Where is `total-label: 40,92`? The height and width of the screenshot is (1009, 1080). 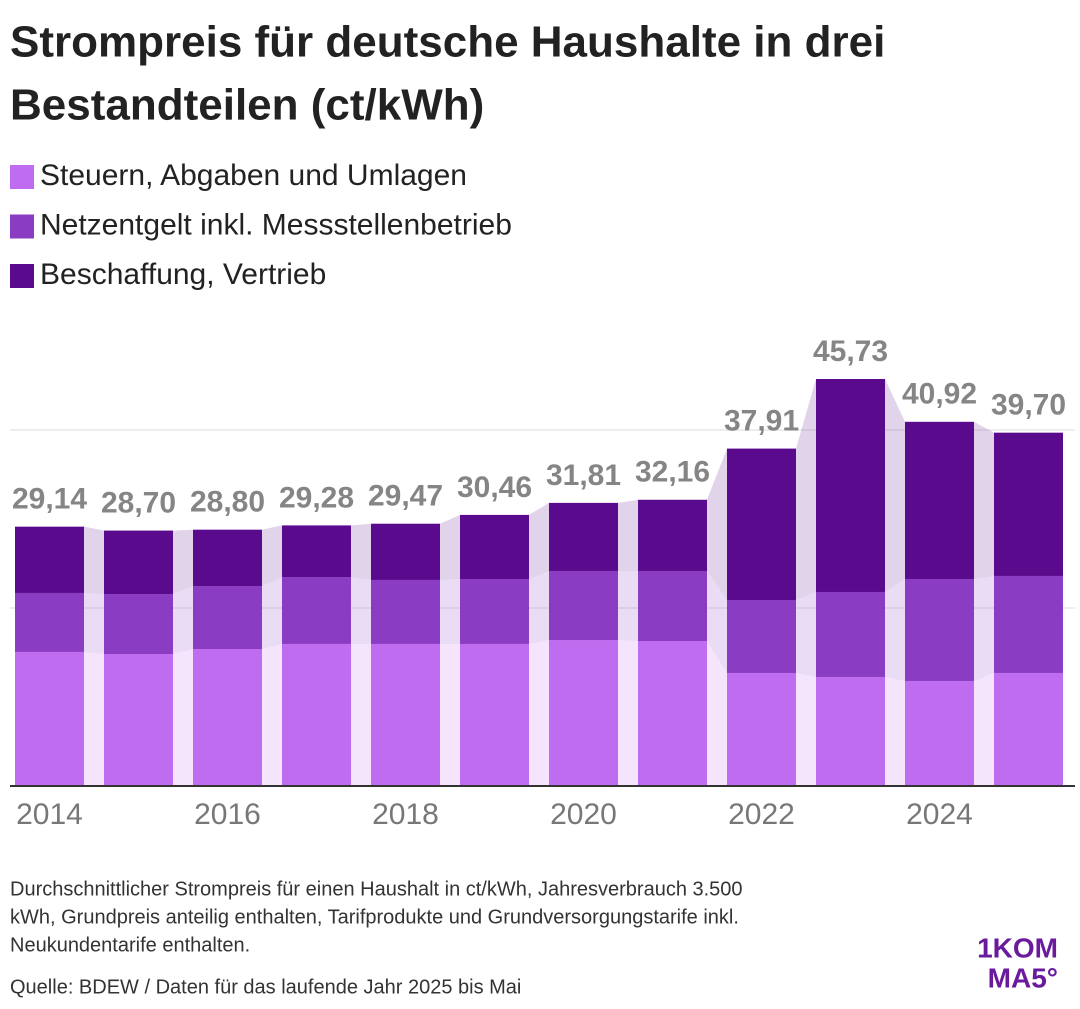
total-label: 40,92 is located at coordinates (939, 394).